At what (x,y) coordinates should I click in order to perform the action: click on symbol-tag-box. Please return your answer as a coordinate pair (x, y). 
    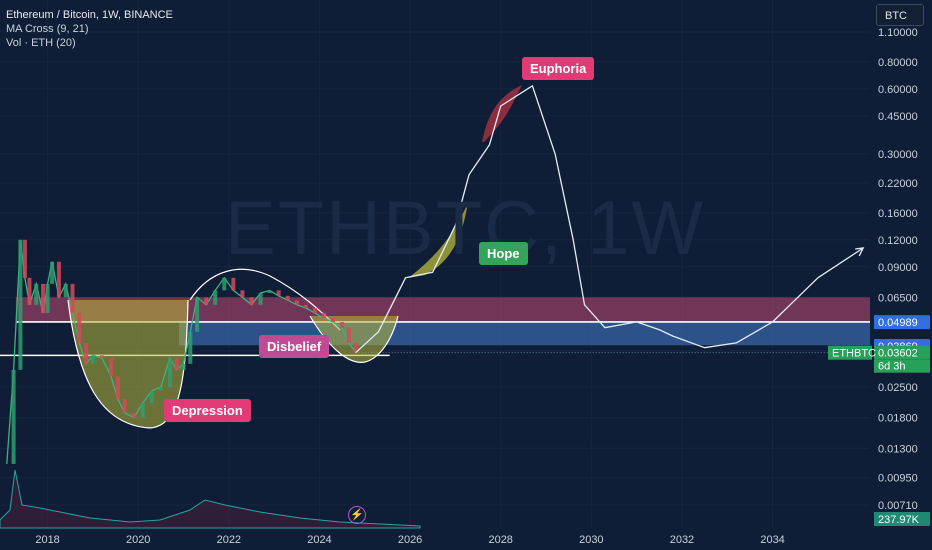
    Looking at the image, I should click on (850, 352).